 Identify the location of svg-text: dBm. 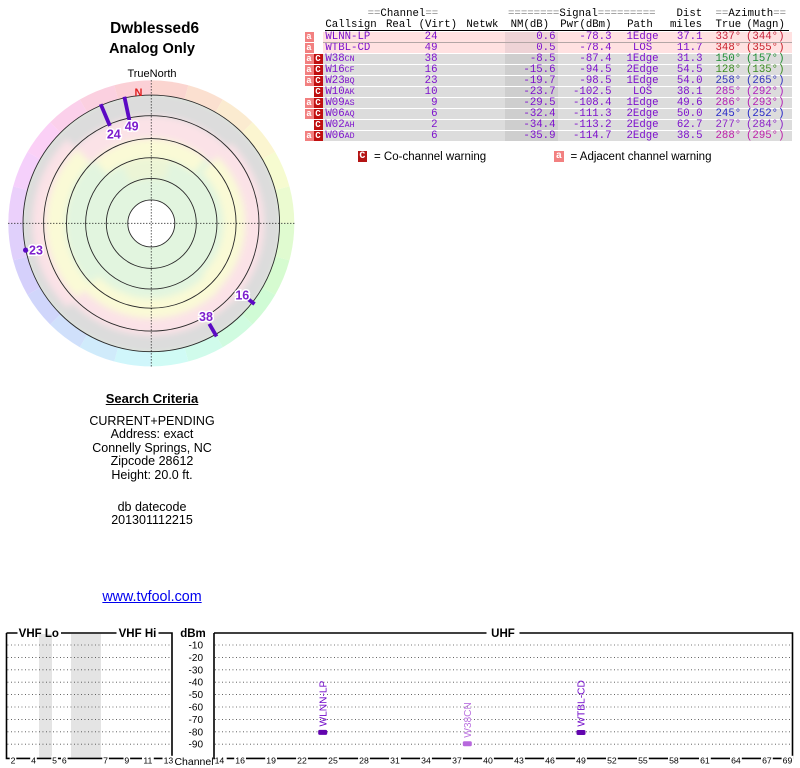
(193, 634).